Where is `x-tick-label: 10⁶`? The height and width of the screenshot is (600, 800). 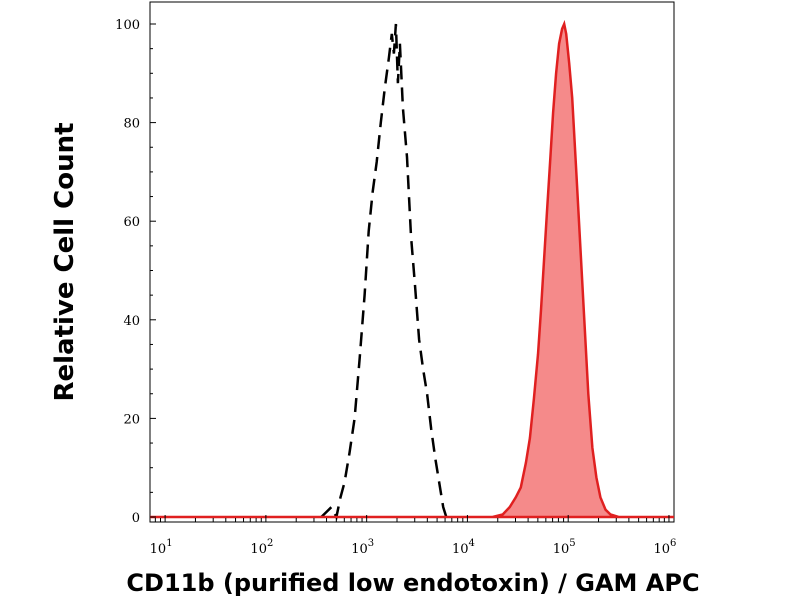
x-tick-label: 10⁶ is located at coordinates (665, 547).